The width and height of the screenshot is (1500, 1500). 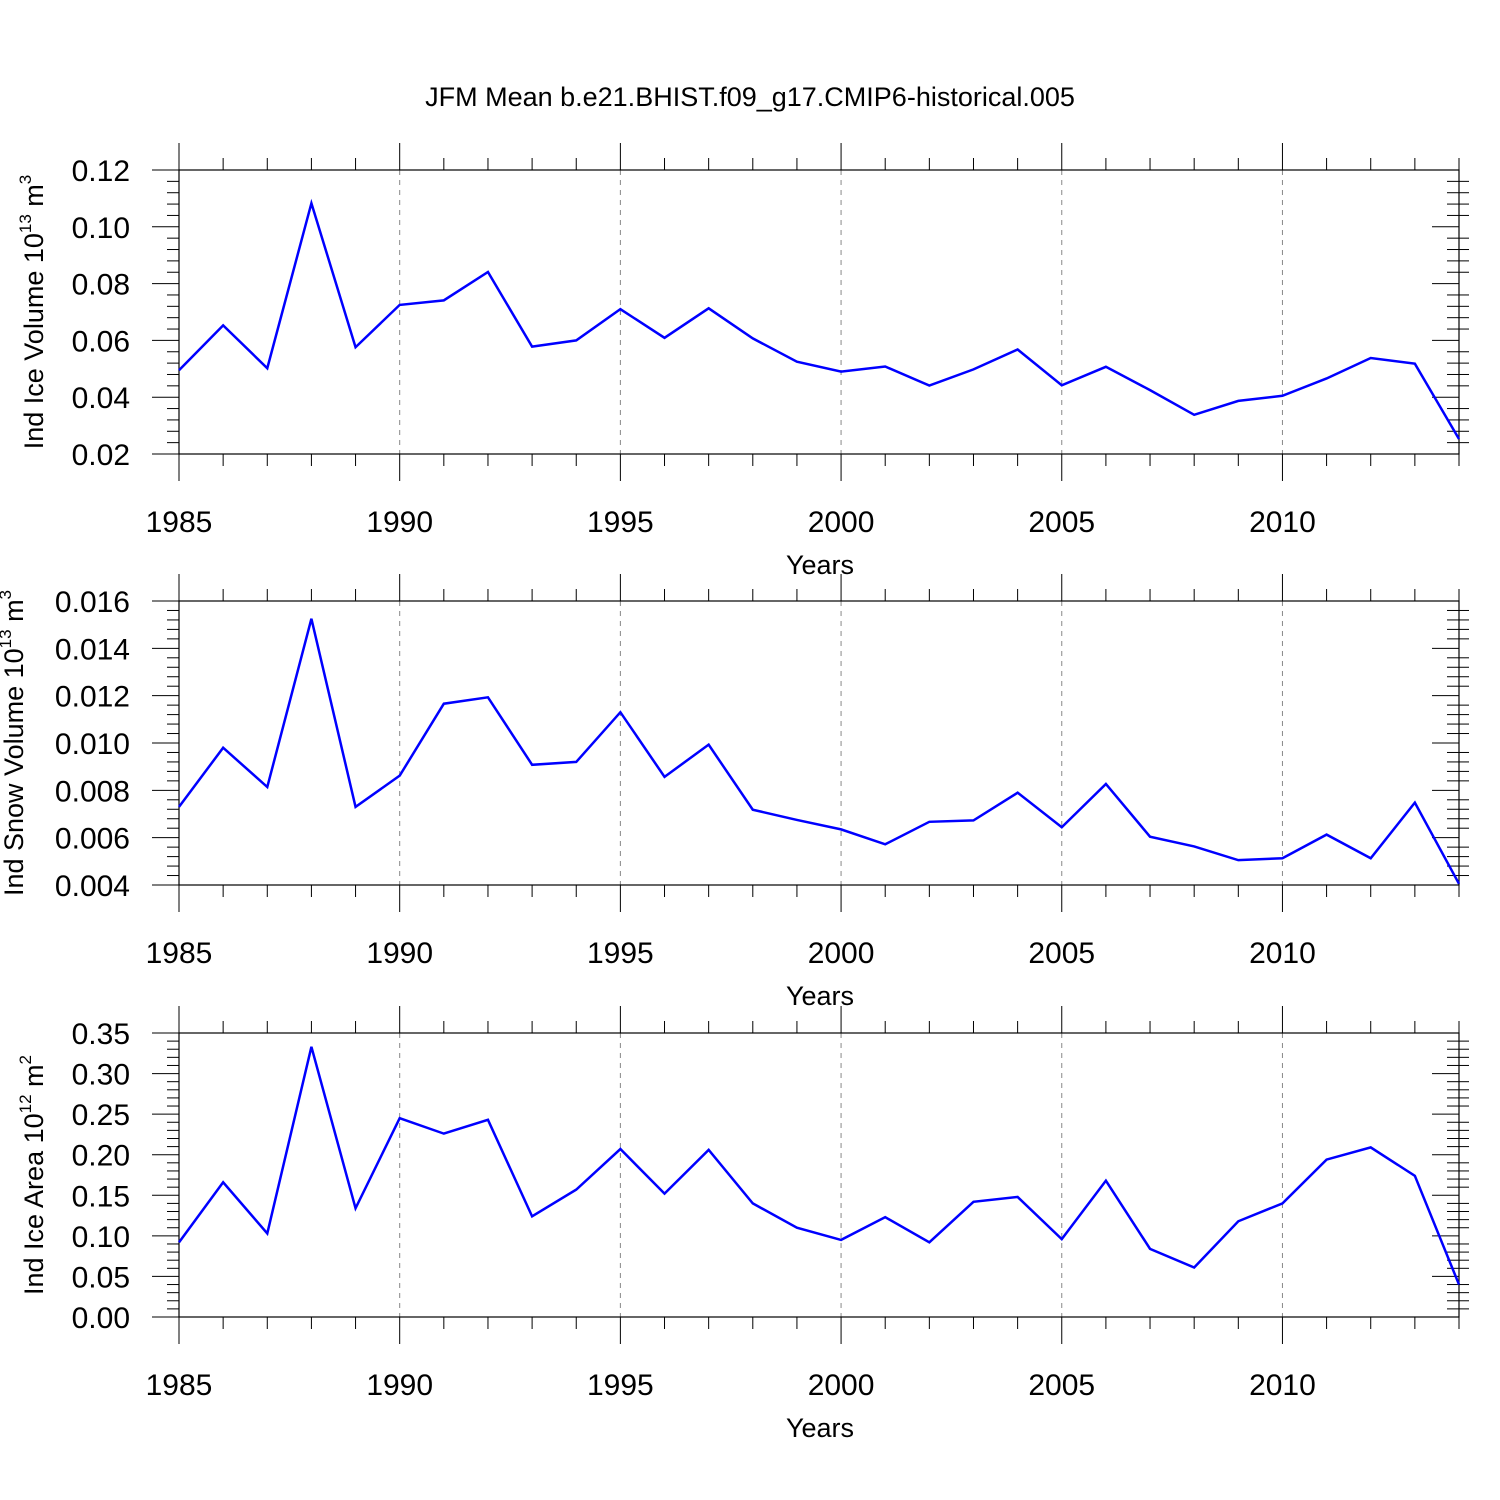 I want to click on y-tick-label: 0.30, so click(x=101, y=1075).